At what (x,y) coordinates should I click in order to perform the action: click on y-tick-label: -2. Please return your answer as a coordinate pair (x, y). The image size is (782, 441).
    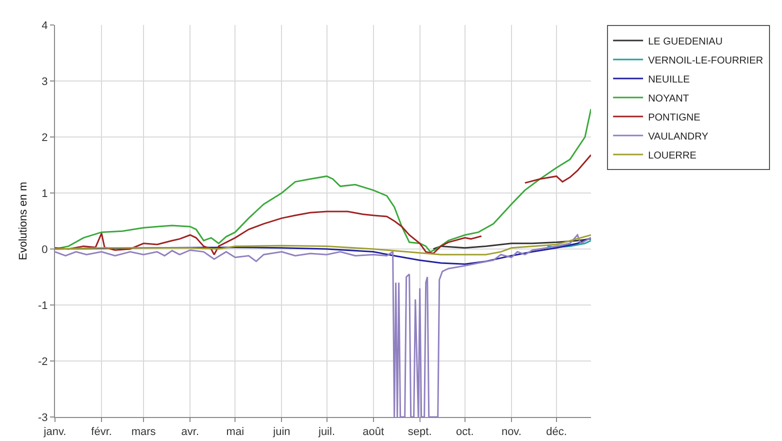
    Looking at the image, I should click on (43, 362).